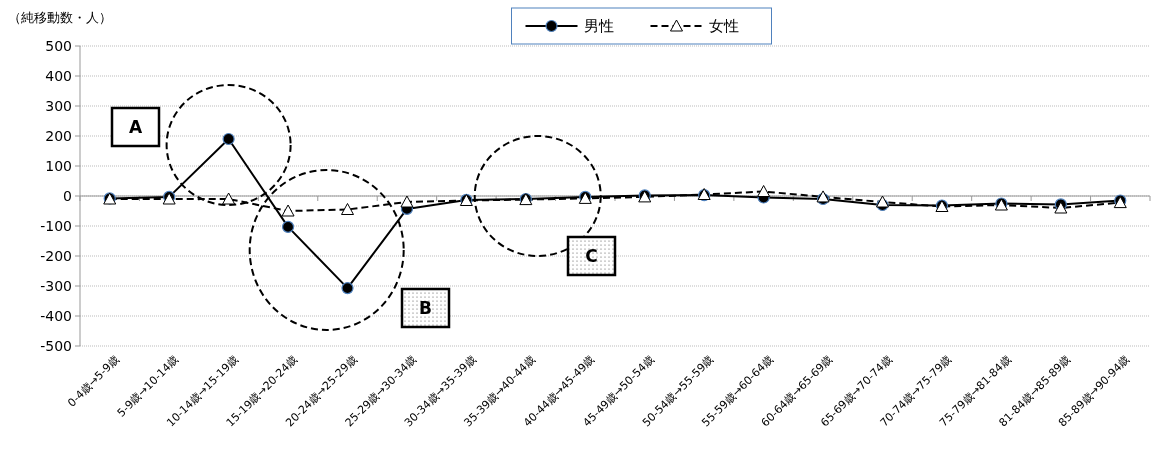  What do you see at coordinates (135, 127) in the screenshot?
I see `annotation: A` at bounding box center [135, 127].